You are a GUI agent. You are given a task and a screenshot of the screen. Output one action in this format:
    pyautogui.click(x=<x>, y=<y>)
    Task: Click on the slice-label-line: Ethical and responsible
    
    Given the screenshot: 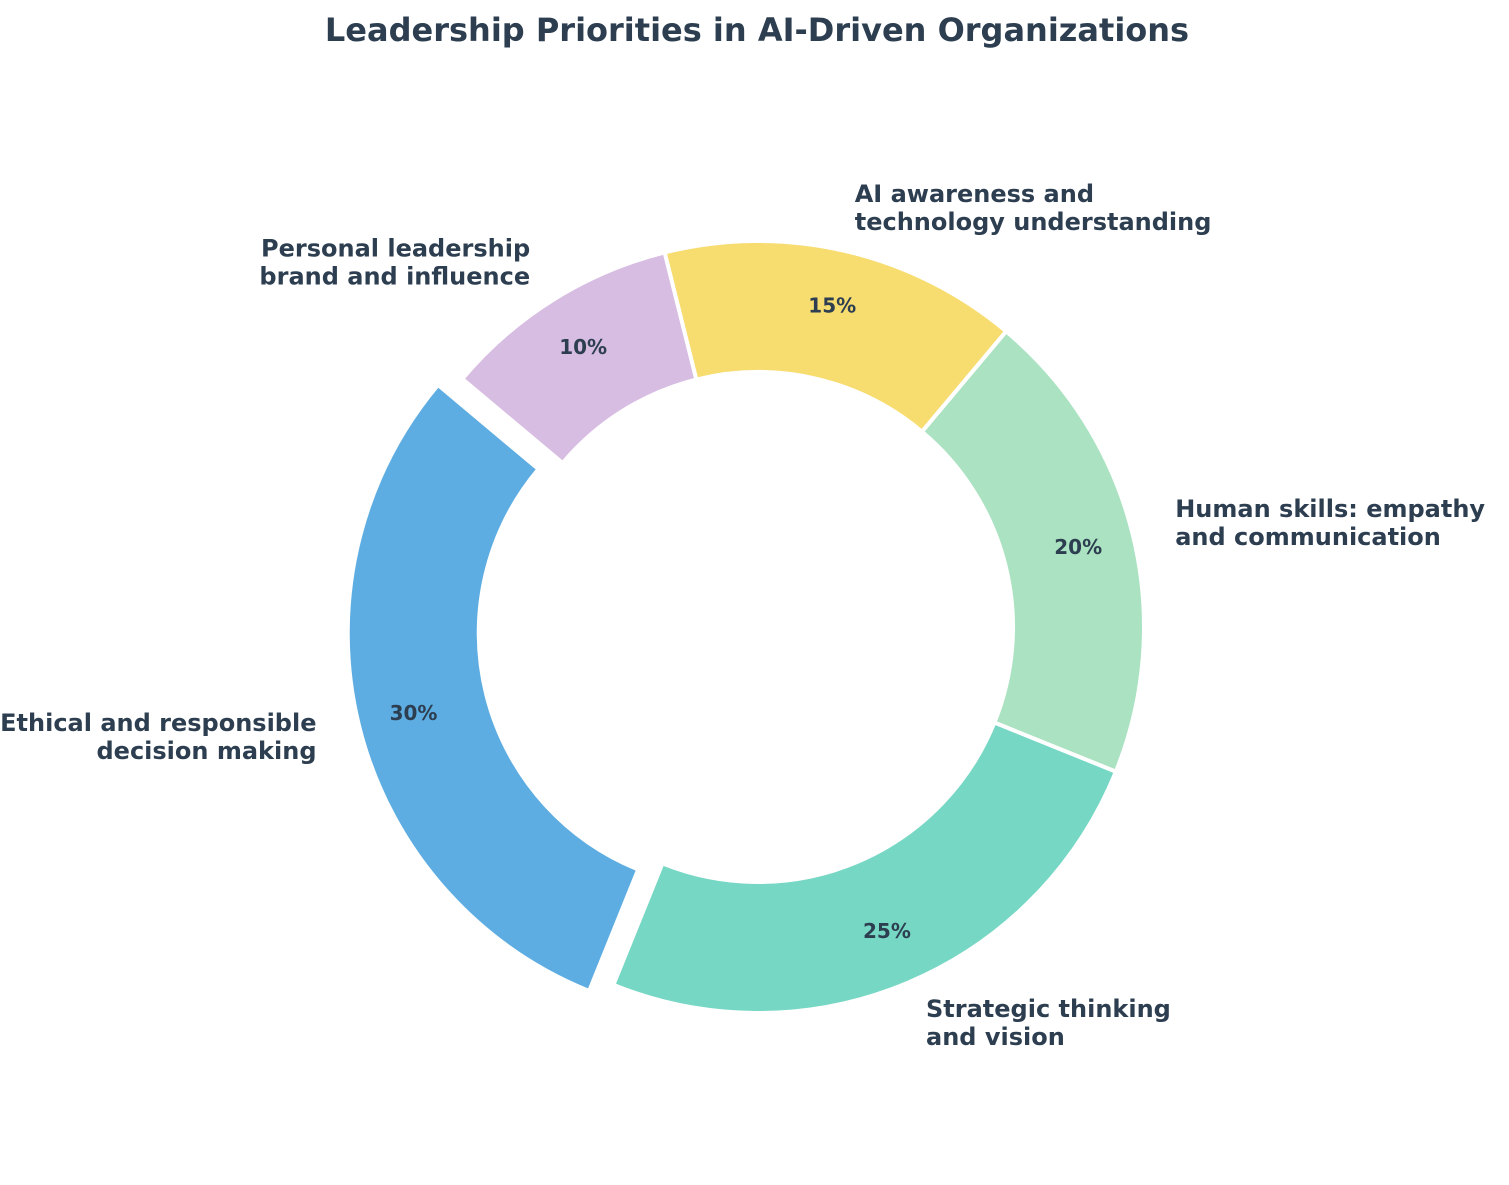 What is the action you would take?
    pyautogui.click(x=158, y=723)
    